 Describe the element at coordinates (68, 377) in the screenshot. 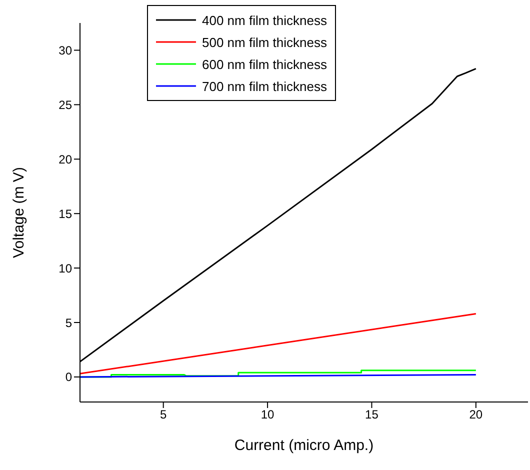

I see `y-tick-label: 0` at that location.